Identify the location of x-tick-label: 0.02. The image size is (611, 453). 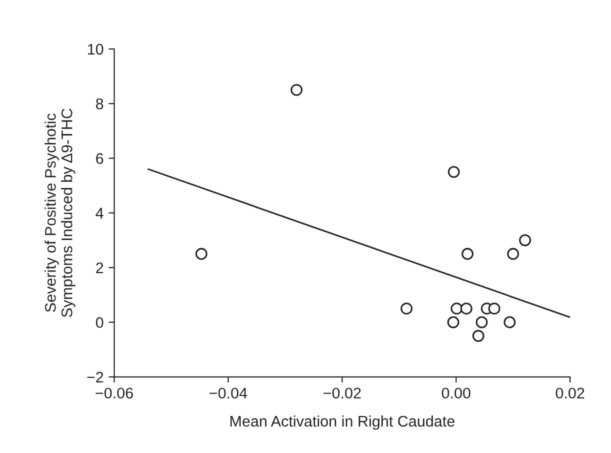
(570, 393).